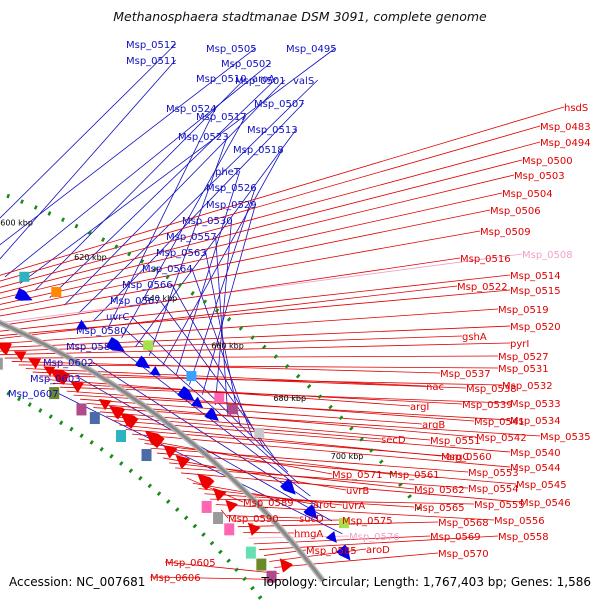  What do you see at coordinates (435, 387) in the screenshot?
I see `reverse-gene-label: nac` at bounding box center [435, 387].